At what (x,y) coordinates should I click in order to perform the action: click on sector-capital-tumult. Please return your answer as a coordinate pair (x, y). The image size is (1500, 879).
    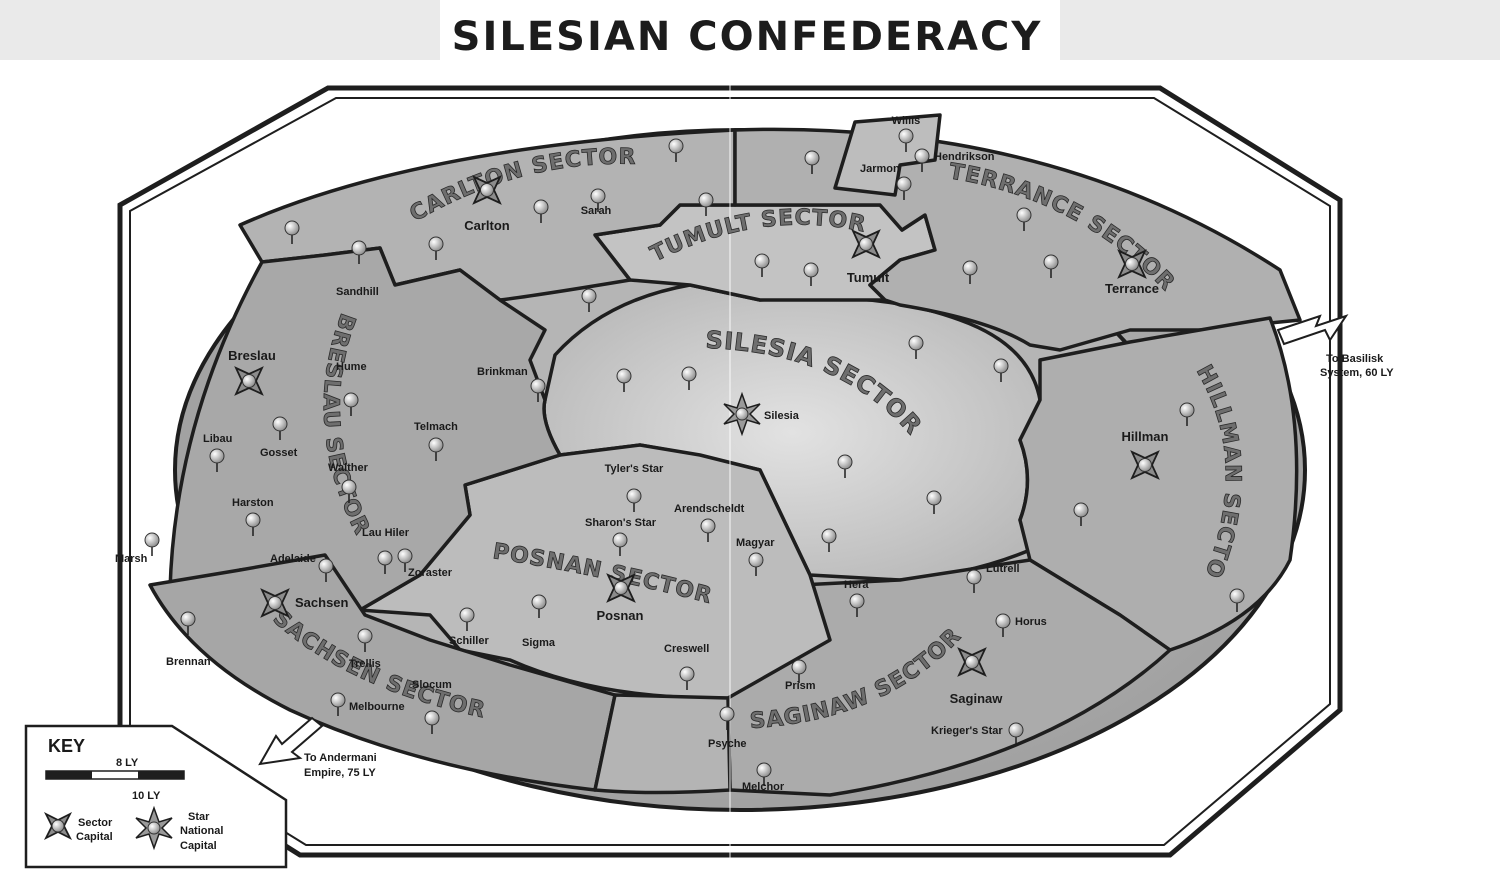
    Looking at the image, I should click on (866, 244).